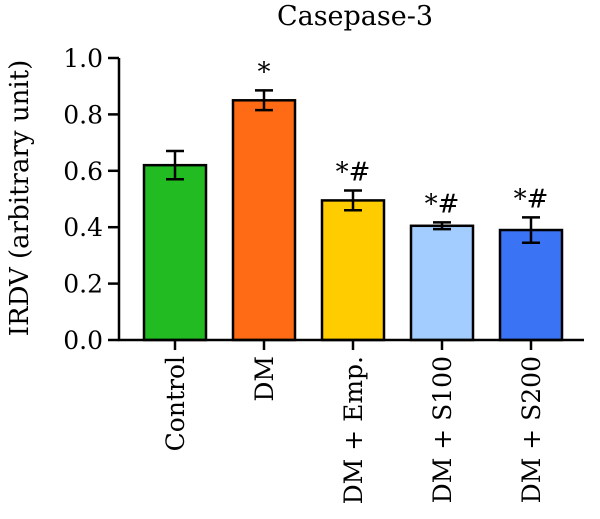  Describe the element at coordinates (83, 284) in the screenshot. I see `y-tick-label: 0.2` at that location.